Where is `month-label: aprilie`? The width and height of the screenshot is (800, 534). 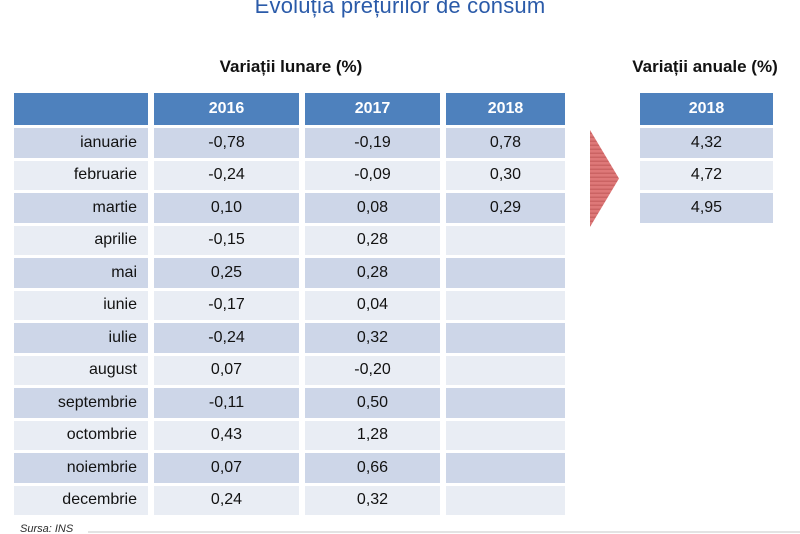
month-label: aprilie is located at coordinates (81, 240).